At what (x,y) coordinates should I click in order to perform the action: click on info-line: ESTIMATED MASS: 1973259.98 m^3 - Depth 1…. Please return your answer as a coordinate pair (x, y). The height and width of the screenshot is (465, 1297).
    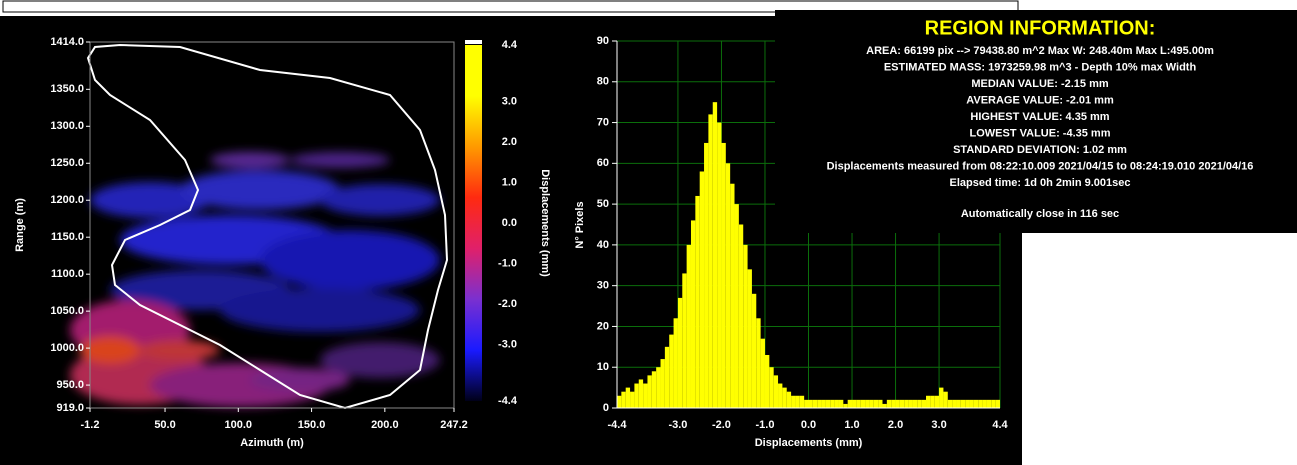
    Looking at the image, I should click on (1040, 67).